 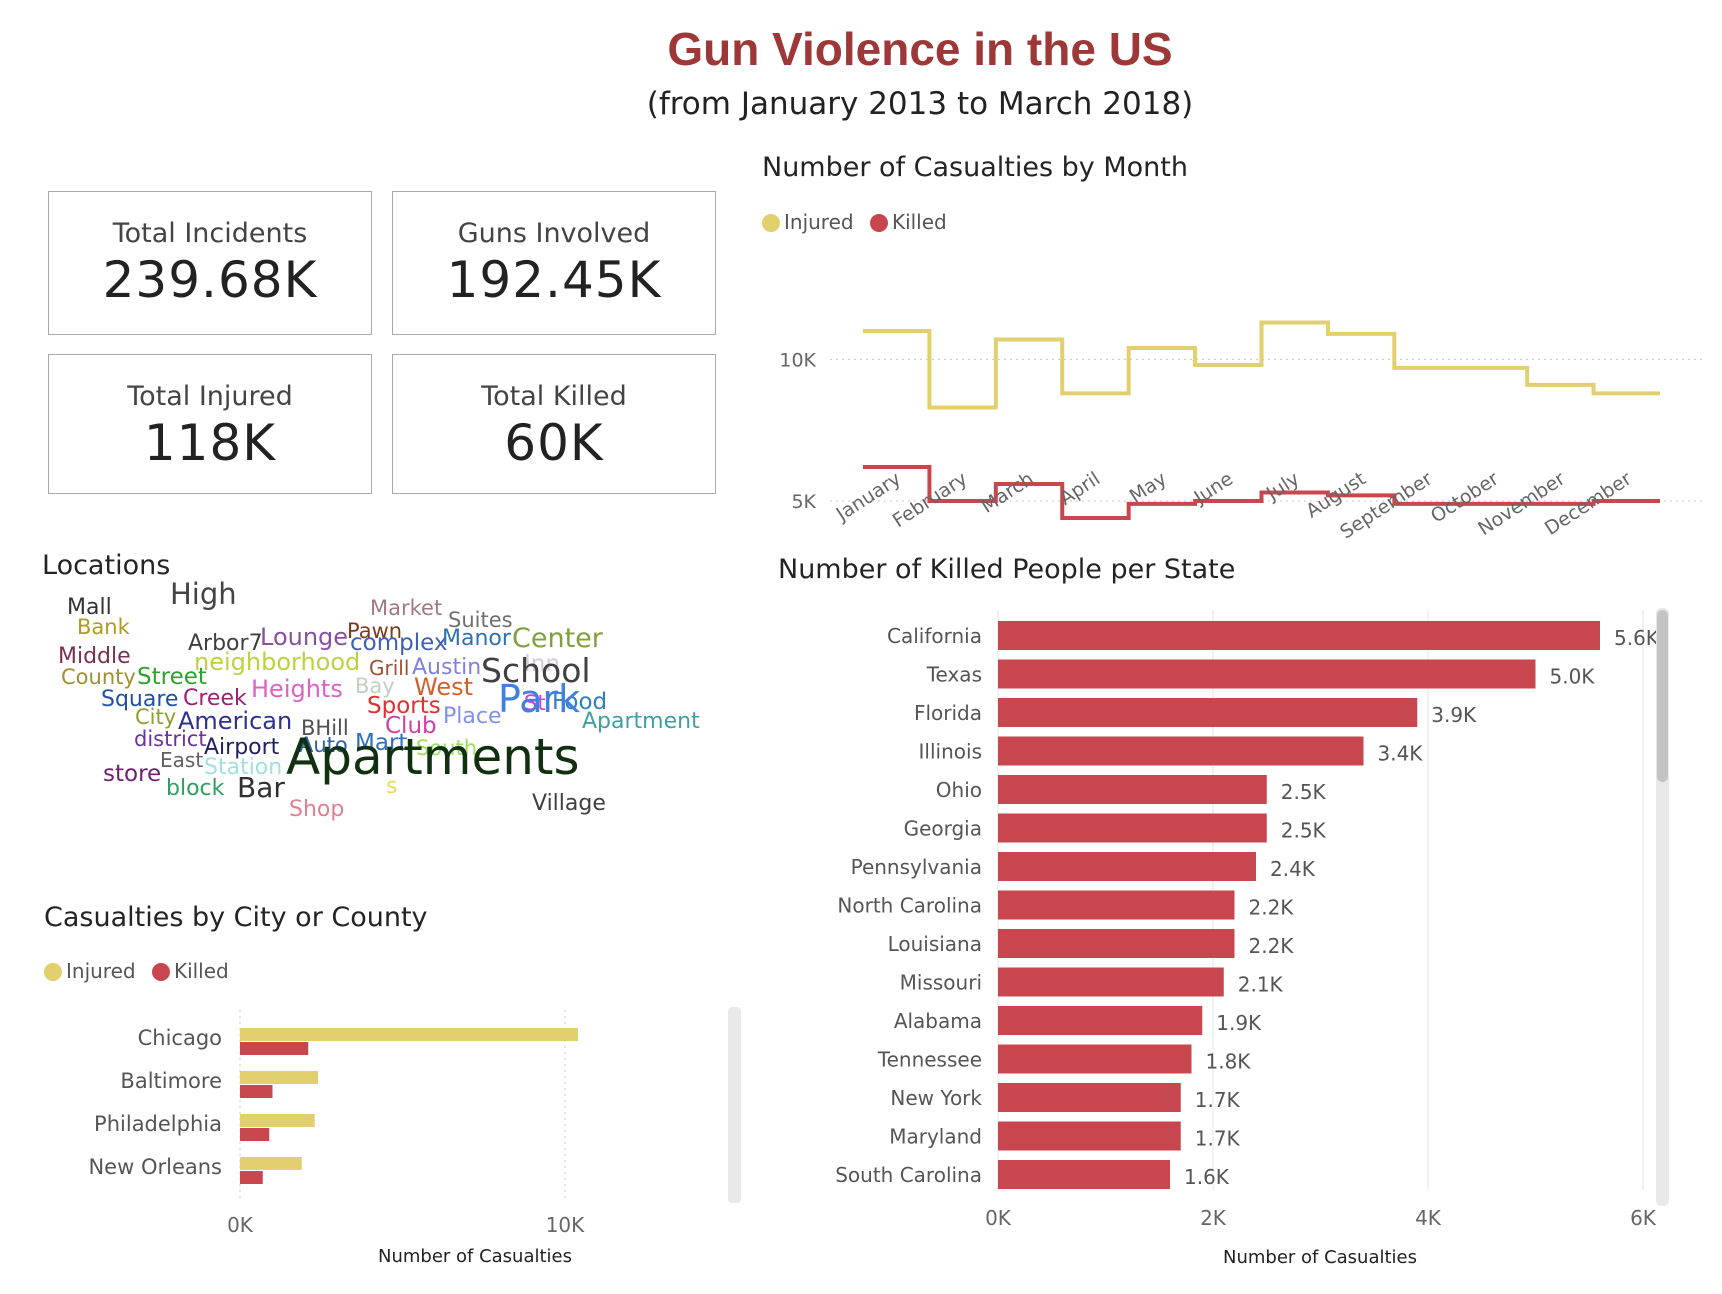 What do you see at coordinates (171, 1081) in the screenshot?
I see `category-label: Baltimore` at bounding box center [171, 1081].